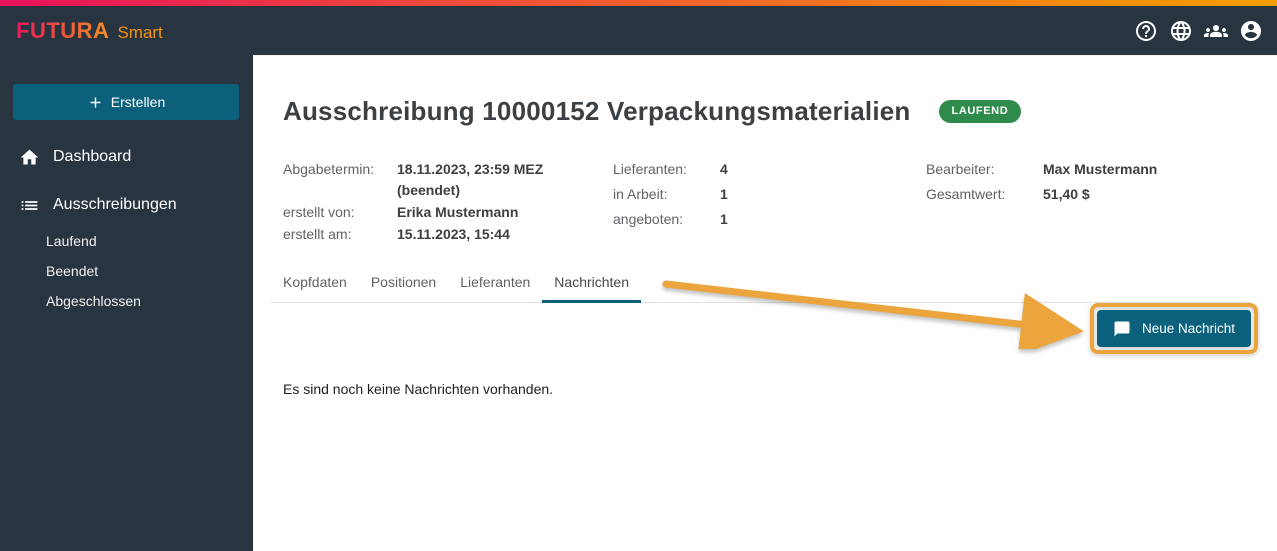 This screenshot has width=1277, height=551. I want to click on tab-nachrichten: Nachrichten, so click(591, 284).